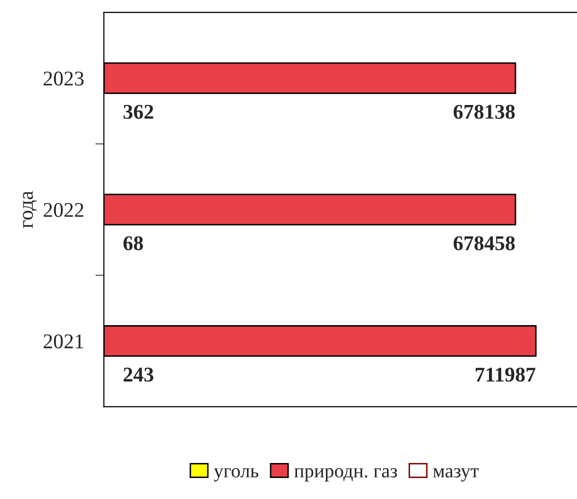  What do you see at coordinates (346, 475) in the screenshot?
I see `legend-label: природн. газ` at bounding box center [346, 475].